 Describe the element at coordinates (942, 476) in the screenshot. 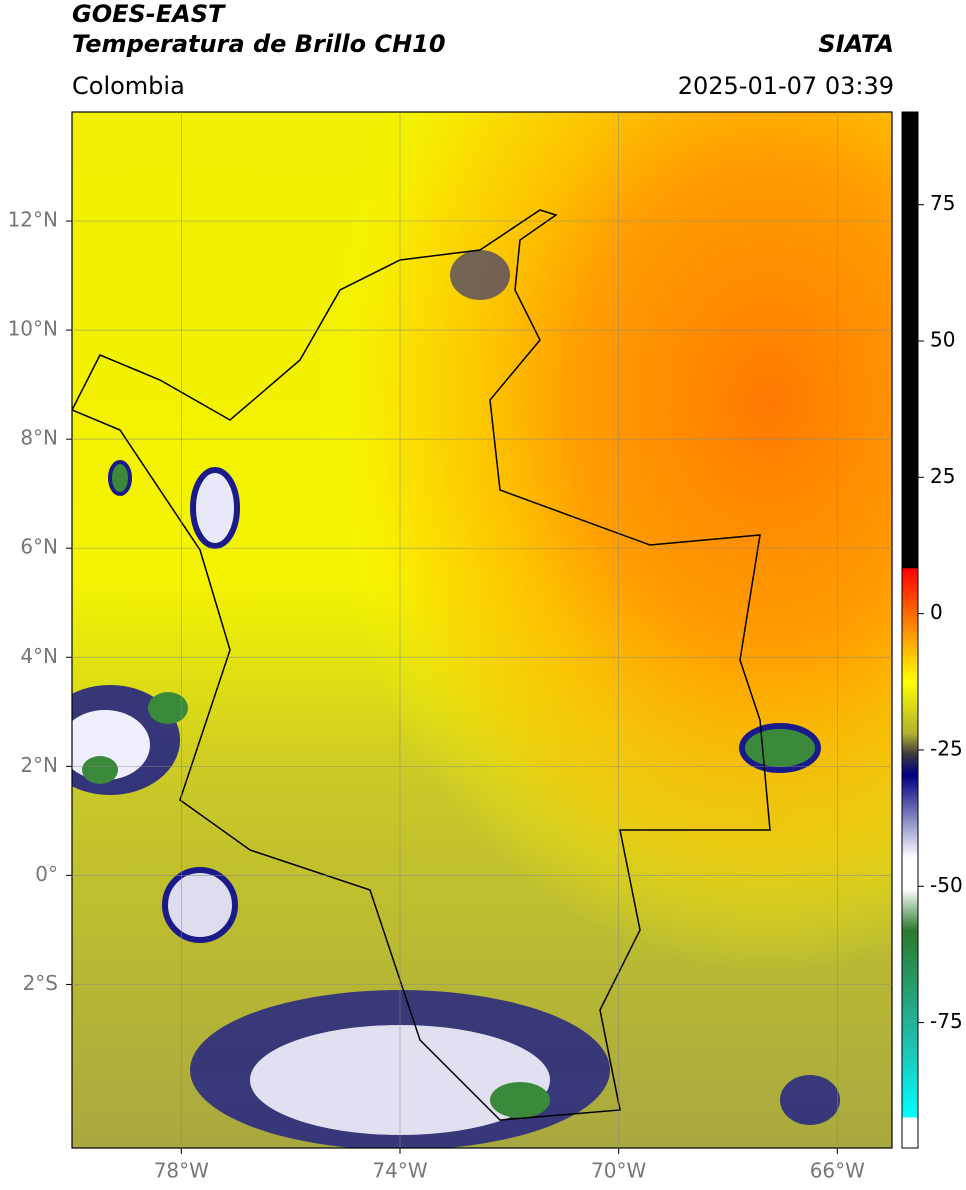

I see `colorbar-label: 25` at that location.